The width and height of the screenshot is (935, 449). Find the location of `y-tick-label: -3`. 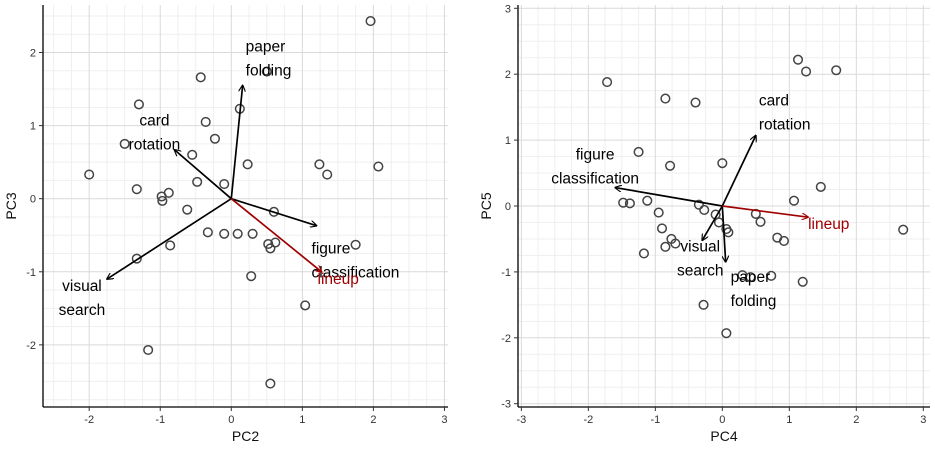

y-tick-label: -3 is located at coordinates (506, 405).